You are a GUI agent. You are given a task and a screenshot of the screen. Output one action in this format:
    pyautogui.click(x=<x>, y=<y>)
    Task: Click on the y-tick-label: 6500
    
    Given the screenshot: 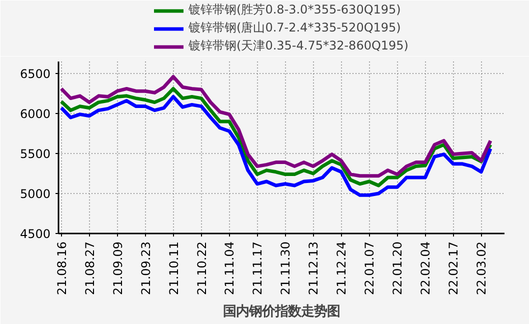 What is the action you would take?
    pyautogui.click(x=35, y=74)
    